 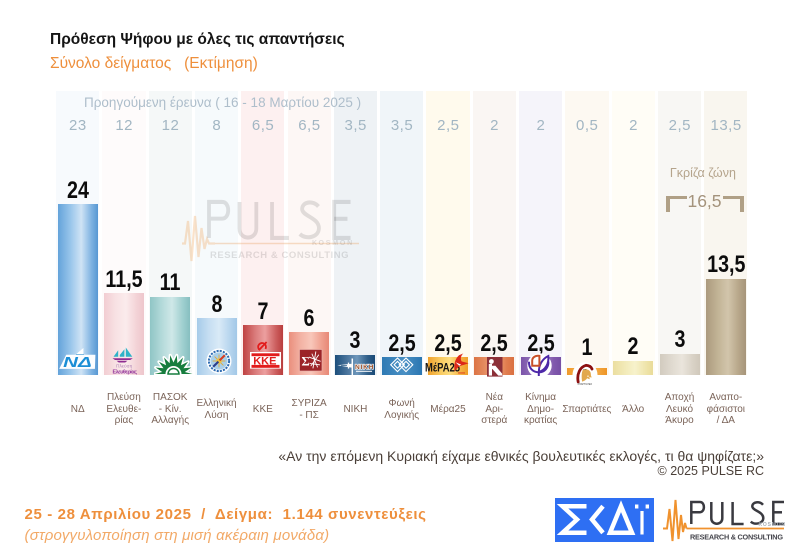 What do you see at coordinates (77, 363) in the screenshot?
I see `svg-text: ΝΔ` at bounding box center [77, 363].